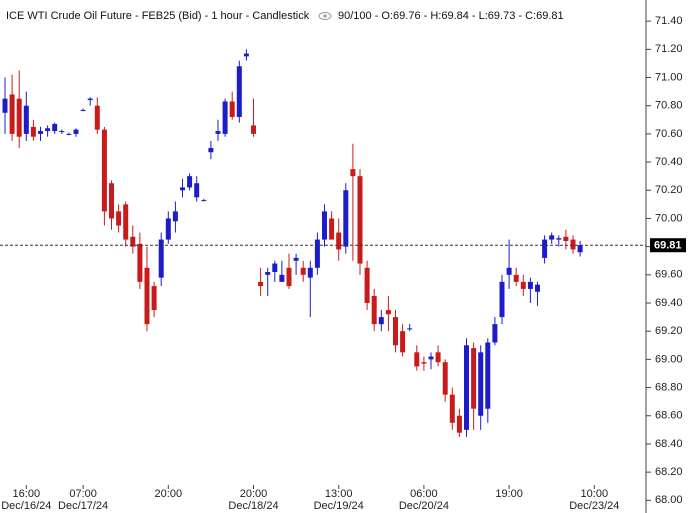  I want to click on y-tick-label: 69.40, so click(669, 303).